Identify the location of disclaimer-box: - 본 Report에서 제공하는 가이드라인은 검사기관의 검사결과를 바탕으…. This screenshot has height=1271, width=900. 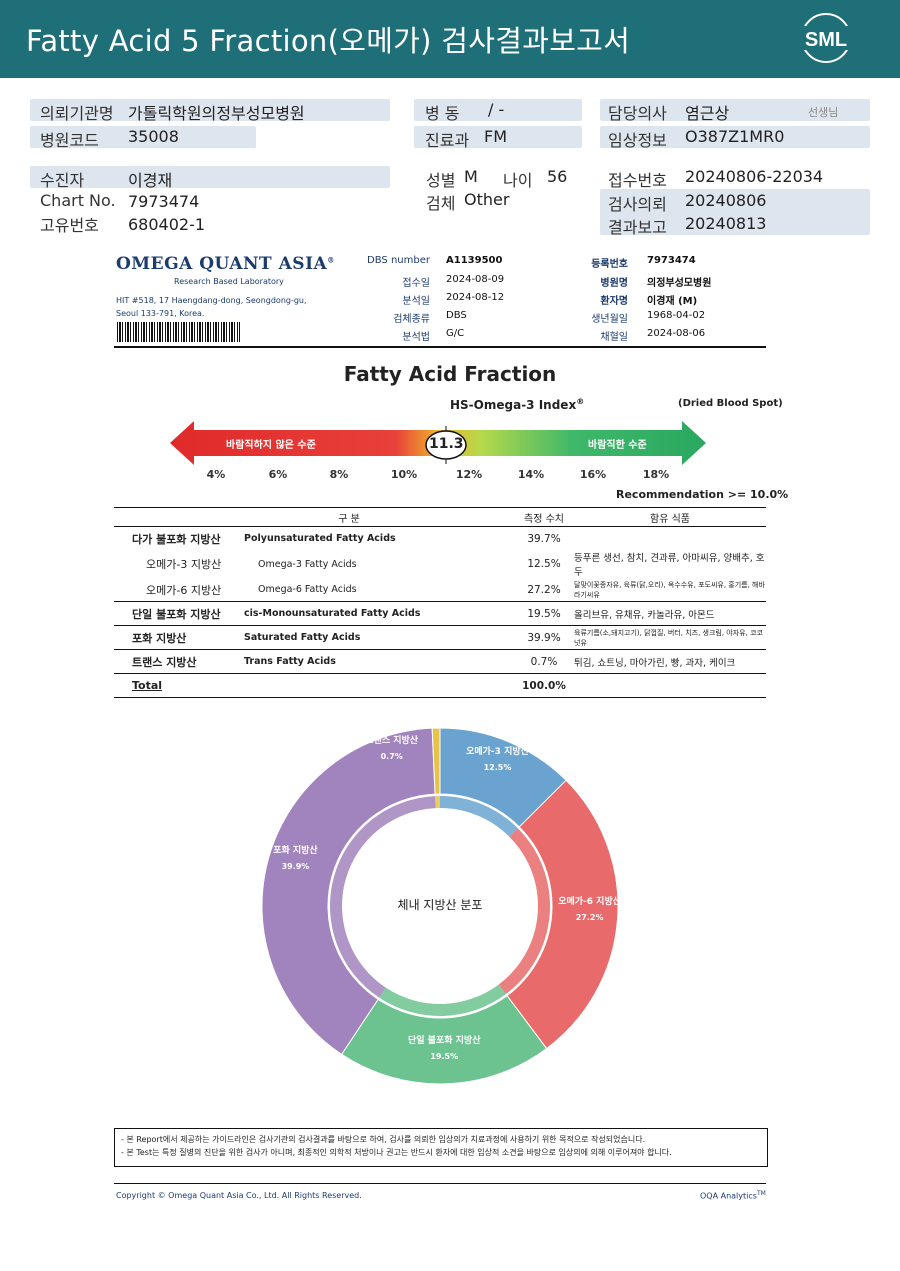
(441, 1147).